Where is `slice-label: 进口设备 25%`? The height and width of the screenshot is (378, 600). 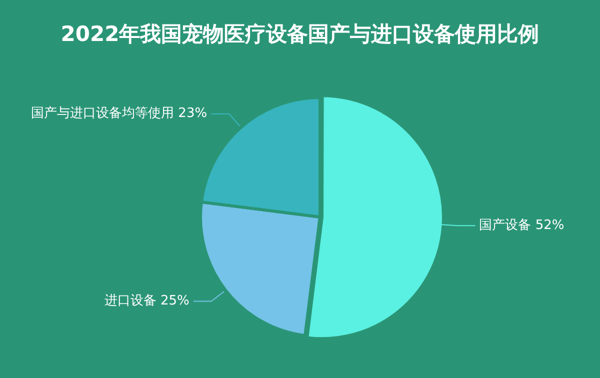
slice-label: 进口设备 25% is located at coordinates (147, 301).